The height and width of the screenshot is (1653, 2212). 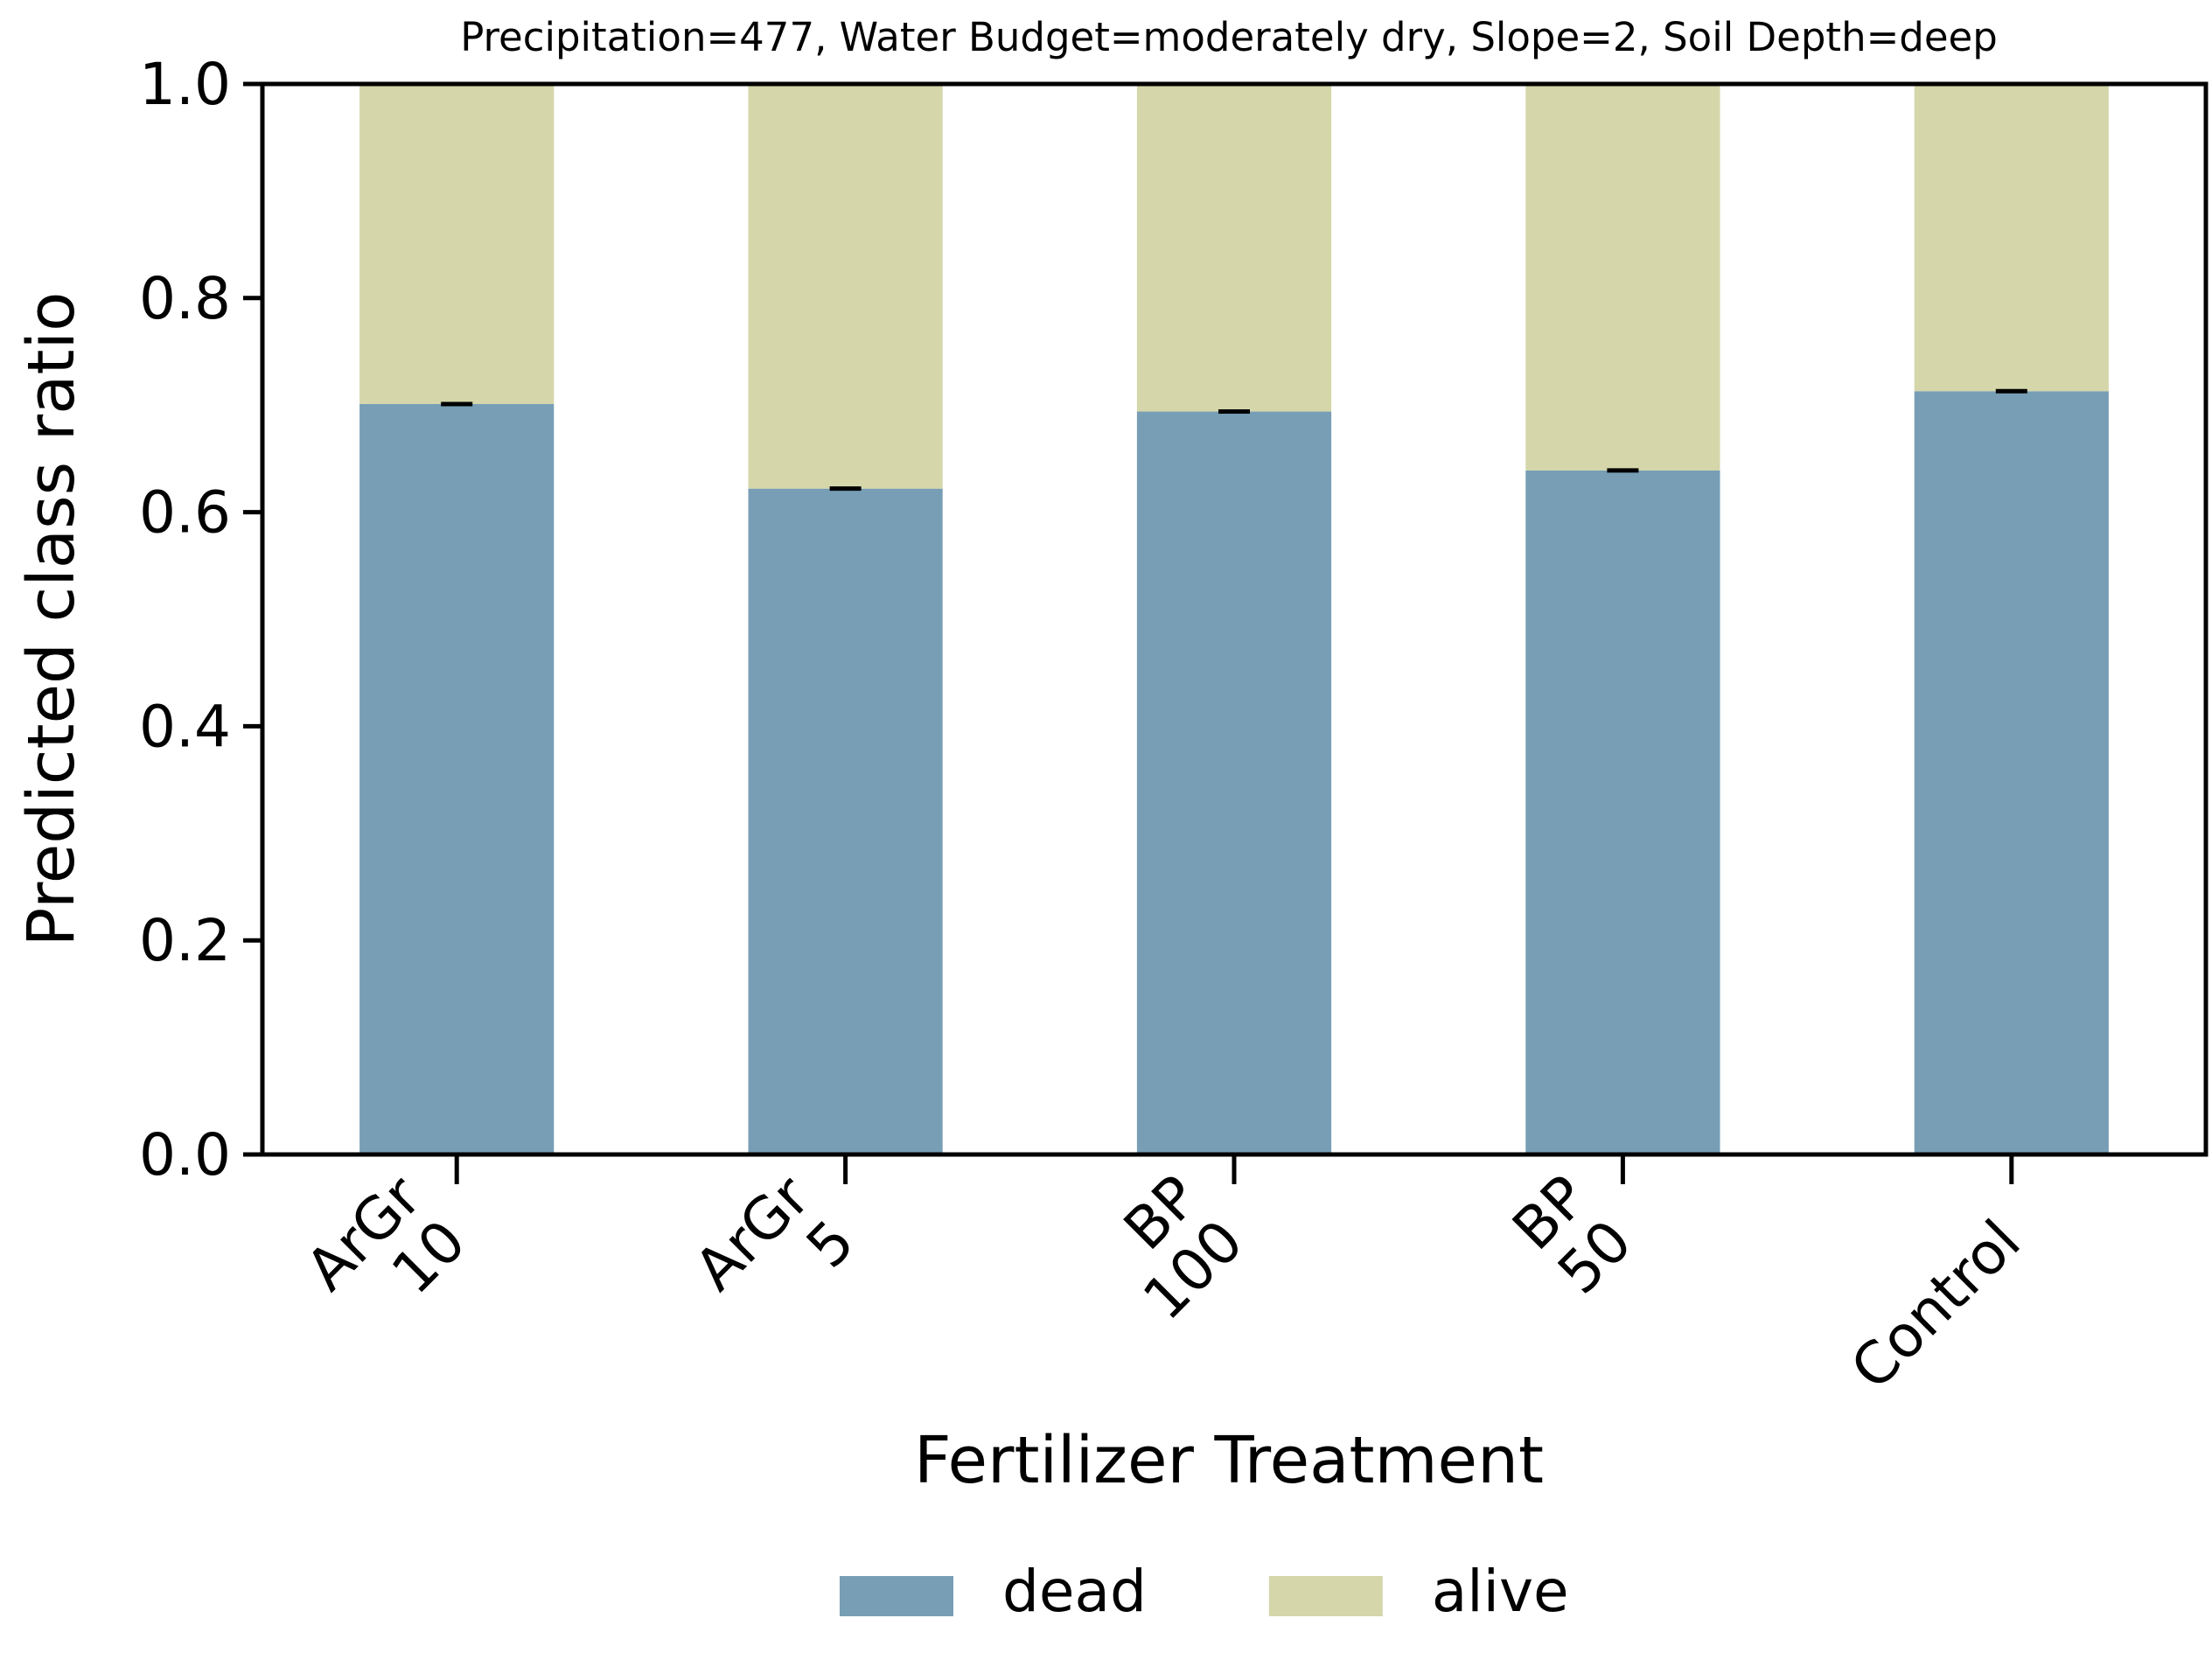 I want to click on y-tick-label: 0.6, so click(x=185, y=513).